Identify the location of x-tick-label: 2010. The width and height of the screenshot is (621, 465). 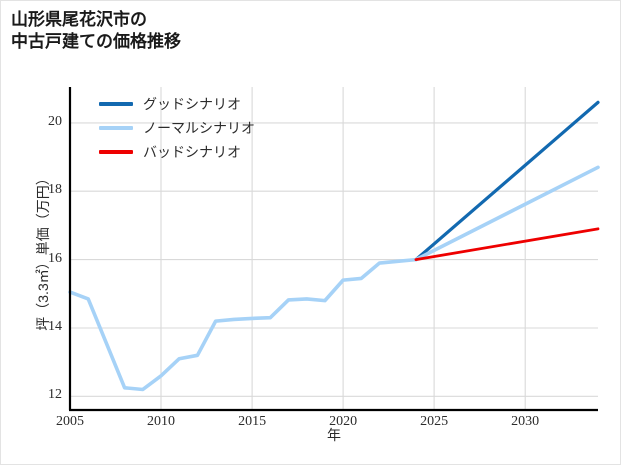
(161, 421).